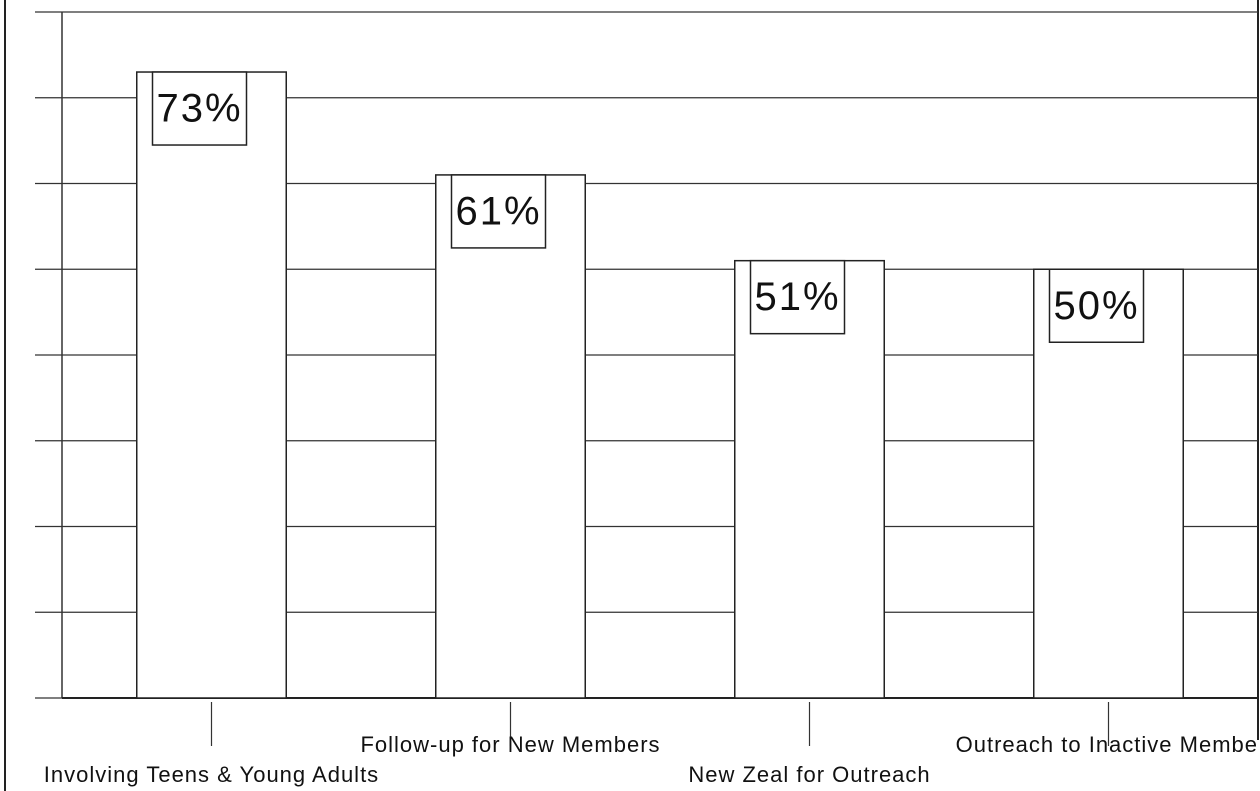 The width and height of the screenshot is (1260, 791). What do you see at coordinates (510, 744) in the screenshot?
I see `x-tick-label: Follow-up for New Members` at bounding box center [510, 744].